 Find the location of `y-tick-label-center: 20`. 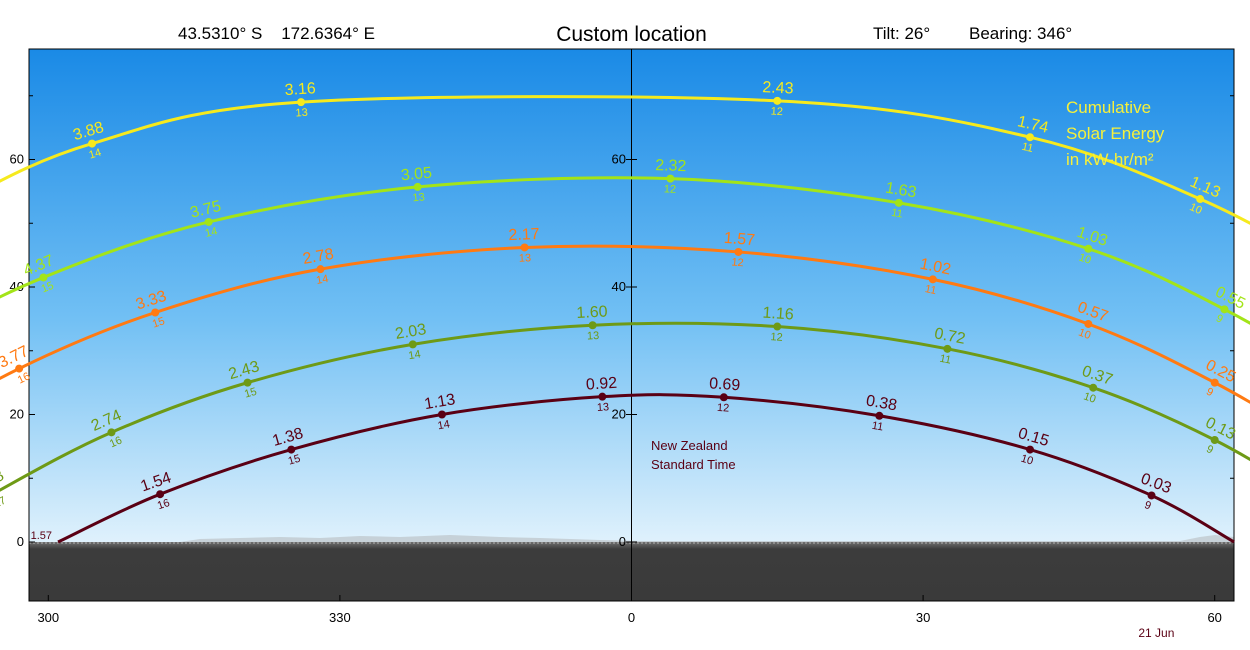

y-tick-label-center: 20 is located at coordinates (619, 414).